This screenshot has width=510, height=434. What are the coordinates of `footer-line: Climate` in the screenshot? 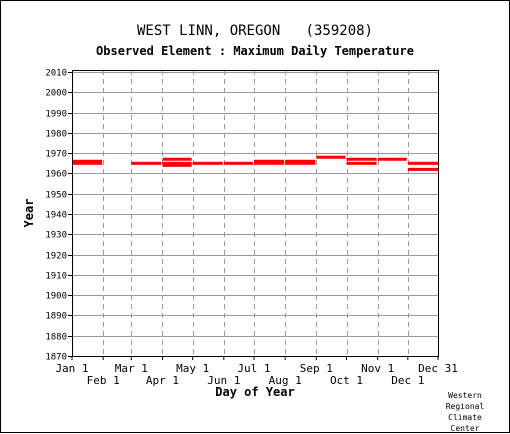 It's located at (465, 417).